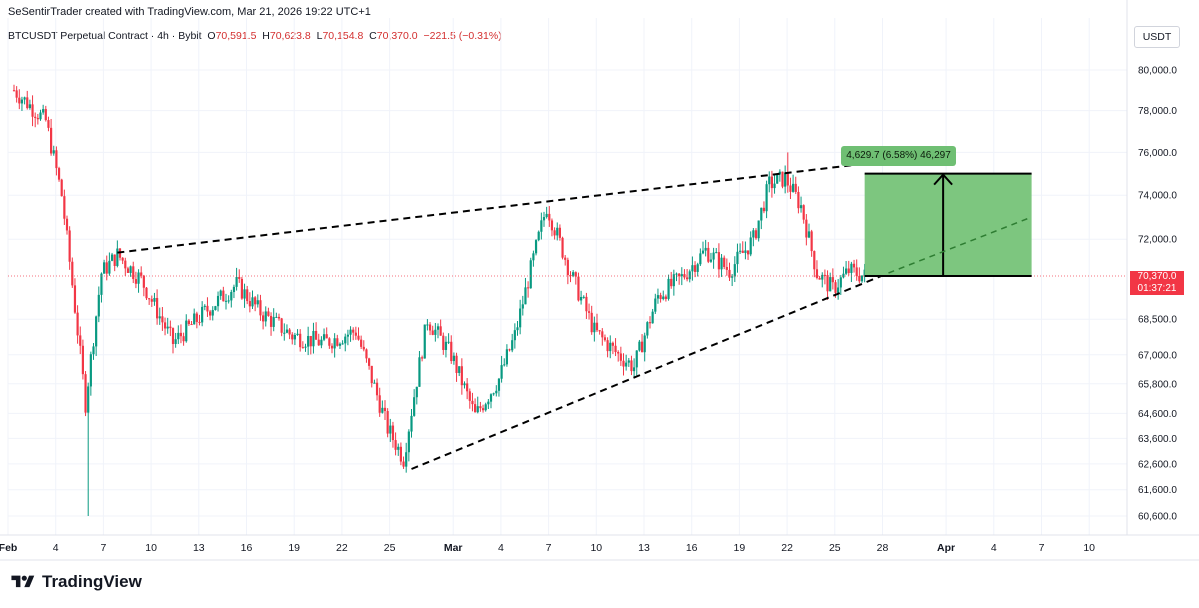 Image resolution: width=1199 pixels, height=608 pixels. Describe the element at coordinates (503, 206) in the screenshot. I see `upper-trendline` at that location.